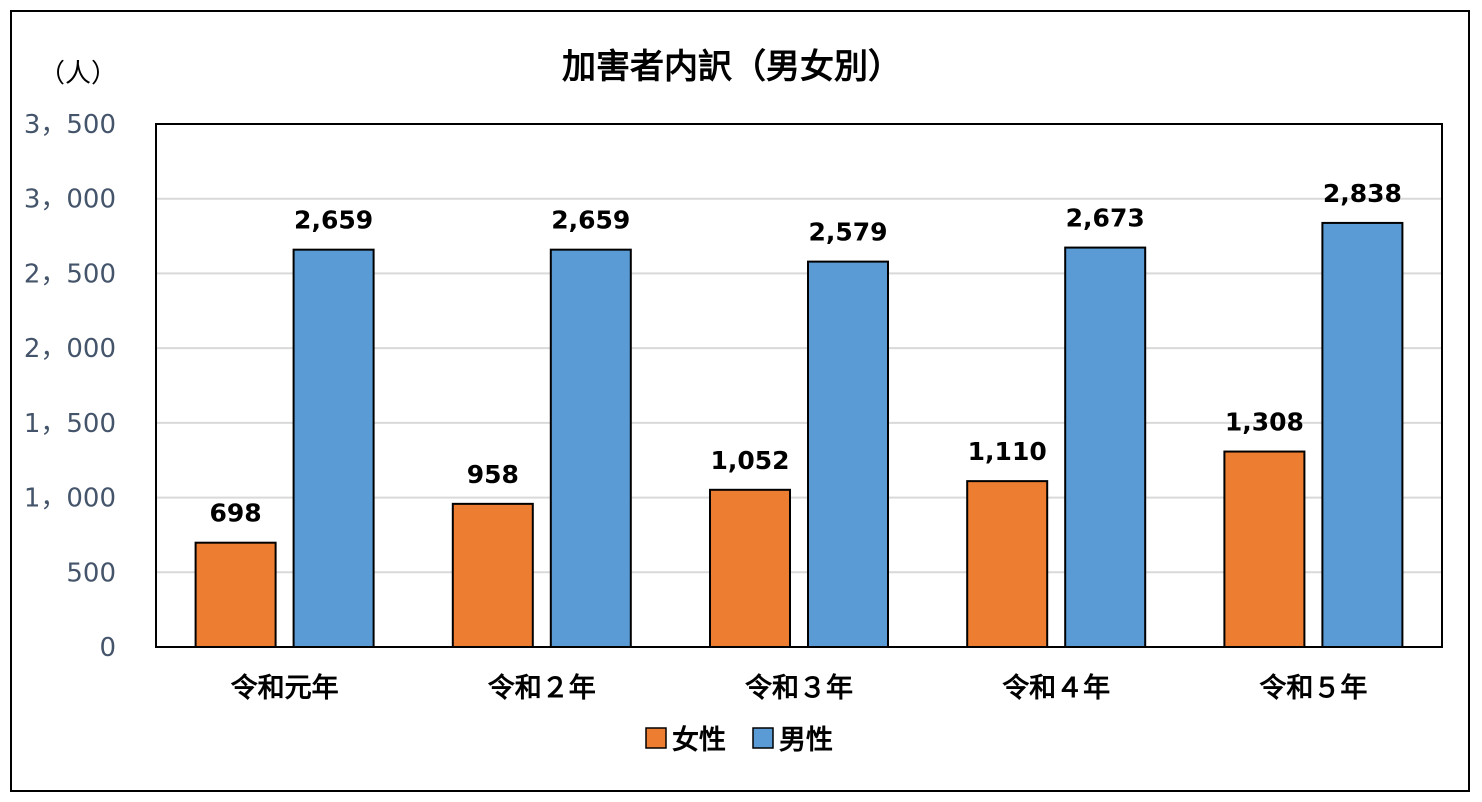 The height and width of the screenshot is (802, 1482). Describe the element at coordinates (70, 499) in the screenshot. I see `y-tick-label: 1，000` at that location.